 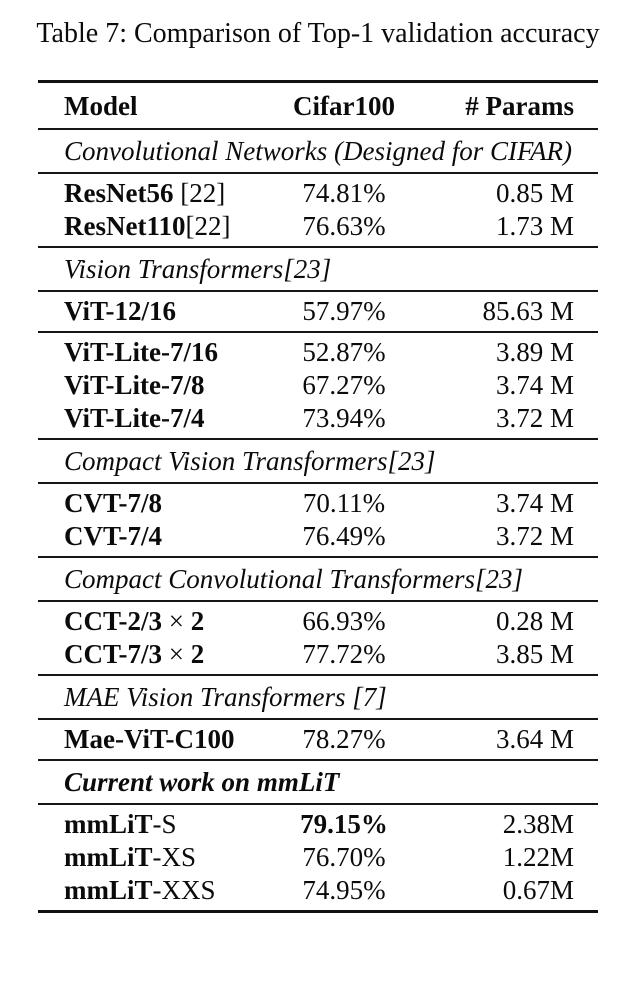 I want to click on header-row: Model Cifar100 # Params, so click(x=318, y=105).